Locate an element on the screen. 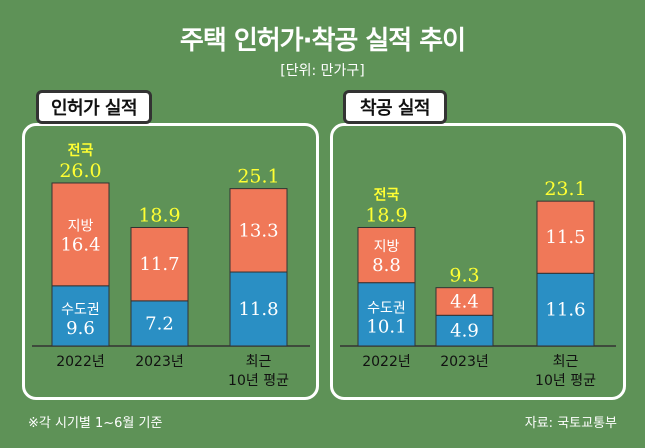 Image resolution: width=645 pixels, height=448 pixels. value-label-total: 26.0 is located at coordinates (80, 171).